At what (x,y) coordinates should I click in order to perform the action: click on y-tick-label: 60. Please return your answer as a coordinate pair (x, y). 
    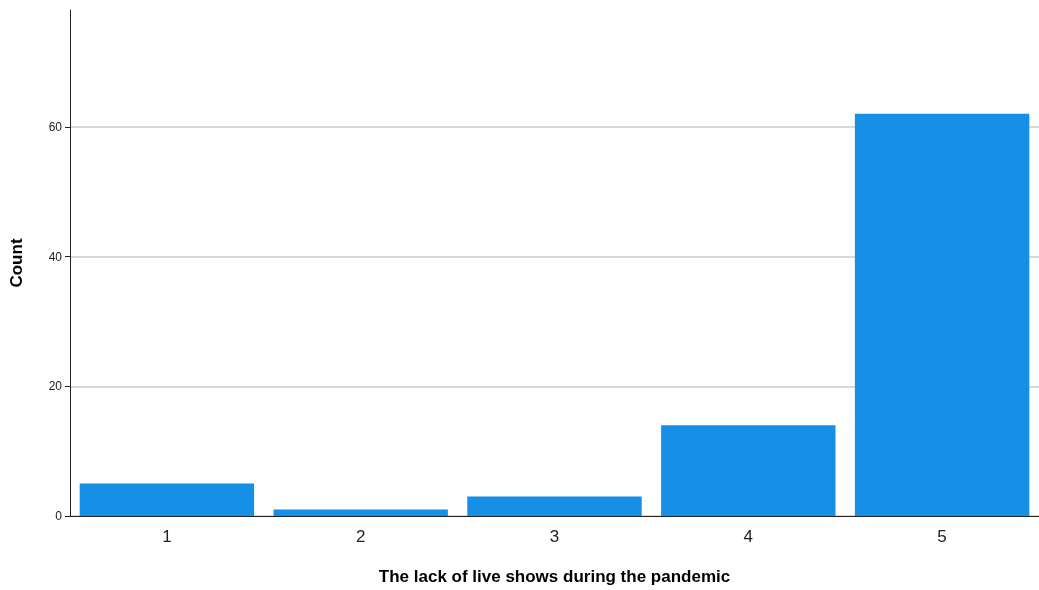
    Looking at the image, I should click on (55, 126).